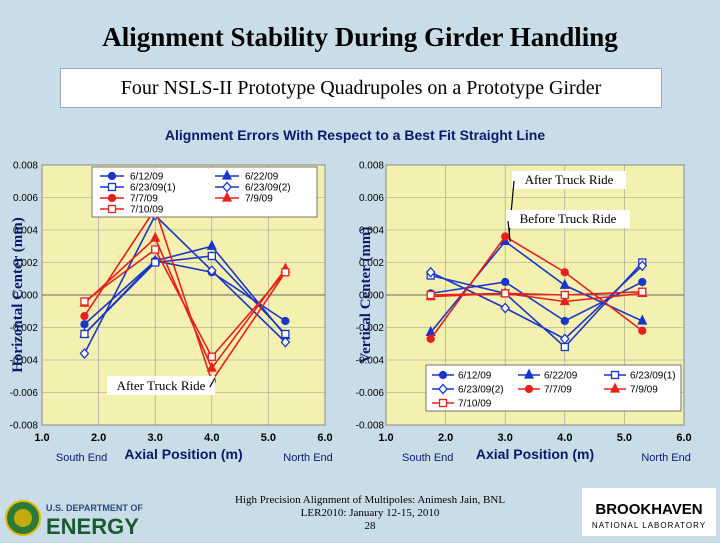 This screenshot has height=543, width=720. I want to click on legend-label: 6/23/09(2), so click(481, 390).